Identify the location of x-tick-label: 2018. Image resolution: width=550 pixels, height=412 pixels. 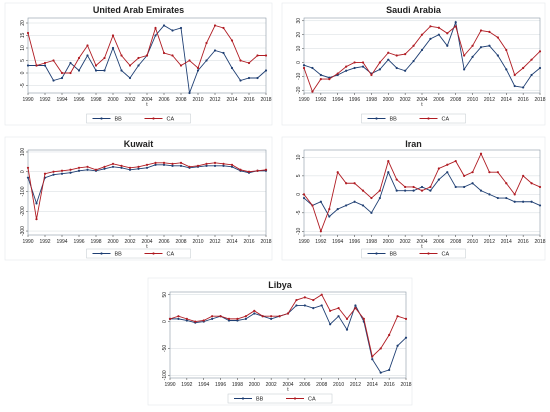
(405, 385).